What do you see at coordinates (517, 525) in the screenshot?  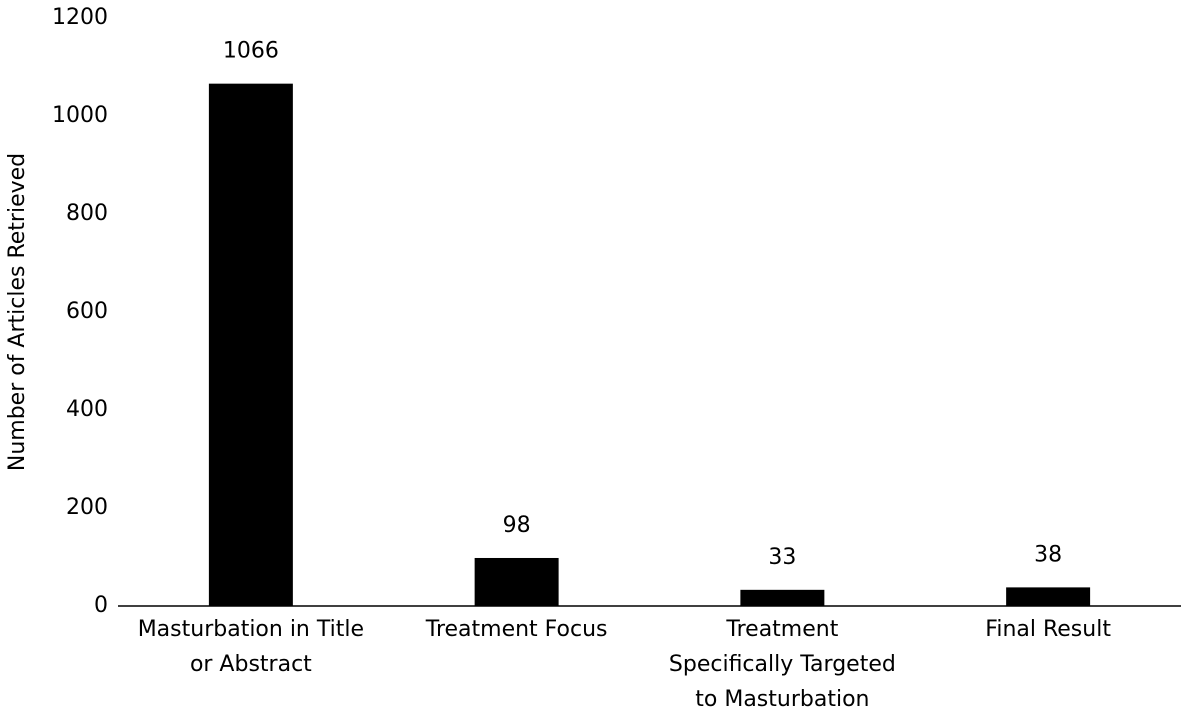 I see `value-label: 98` at bounding box center [517, 525].